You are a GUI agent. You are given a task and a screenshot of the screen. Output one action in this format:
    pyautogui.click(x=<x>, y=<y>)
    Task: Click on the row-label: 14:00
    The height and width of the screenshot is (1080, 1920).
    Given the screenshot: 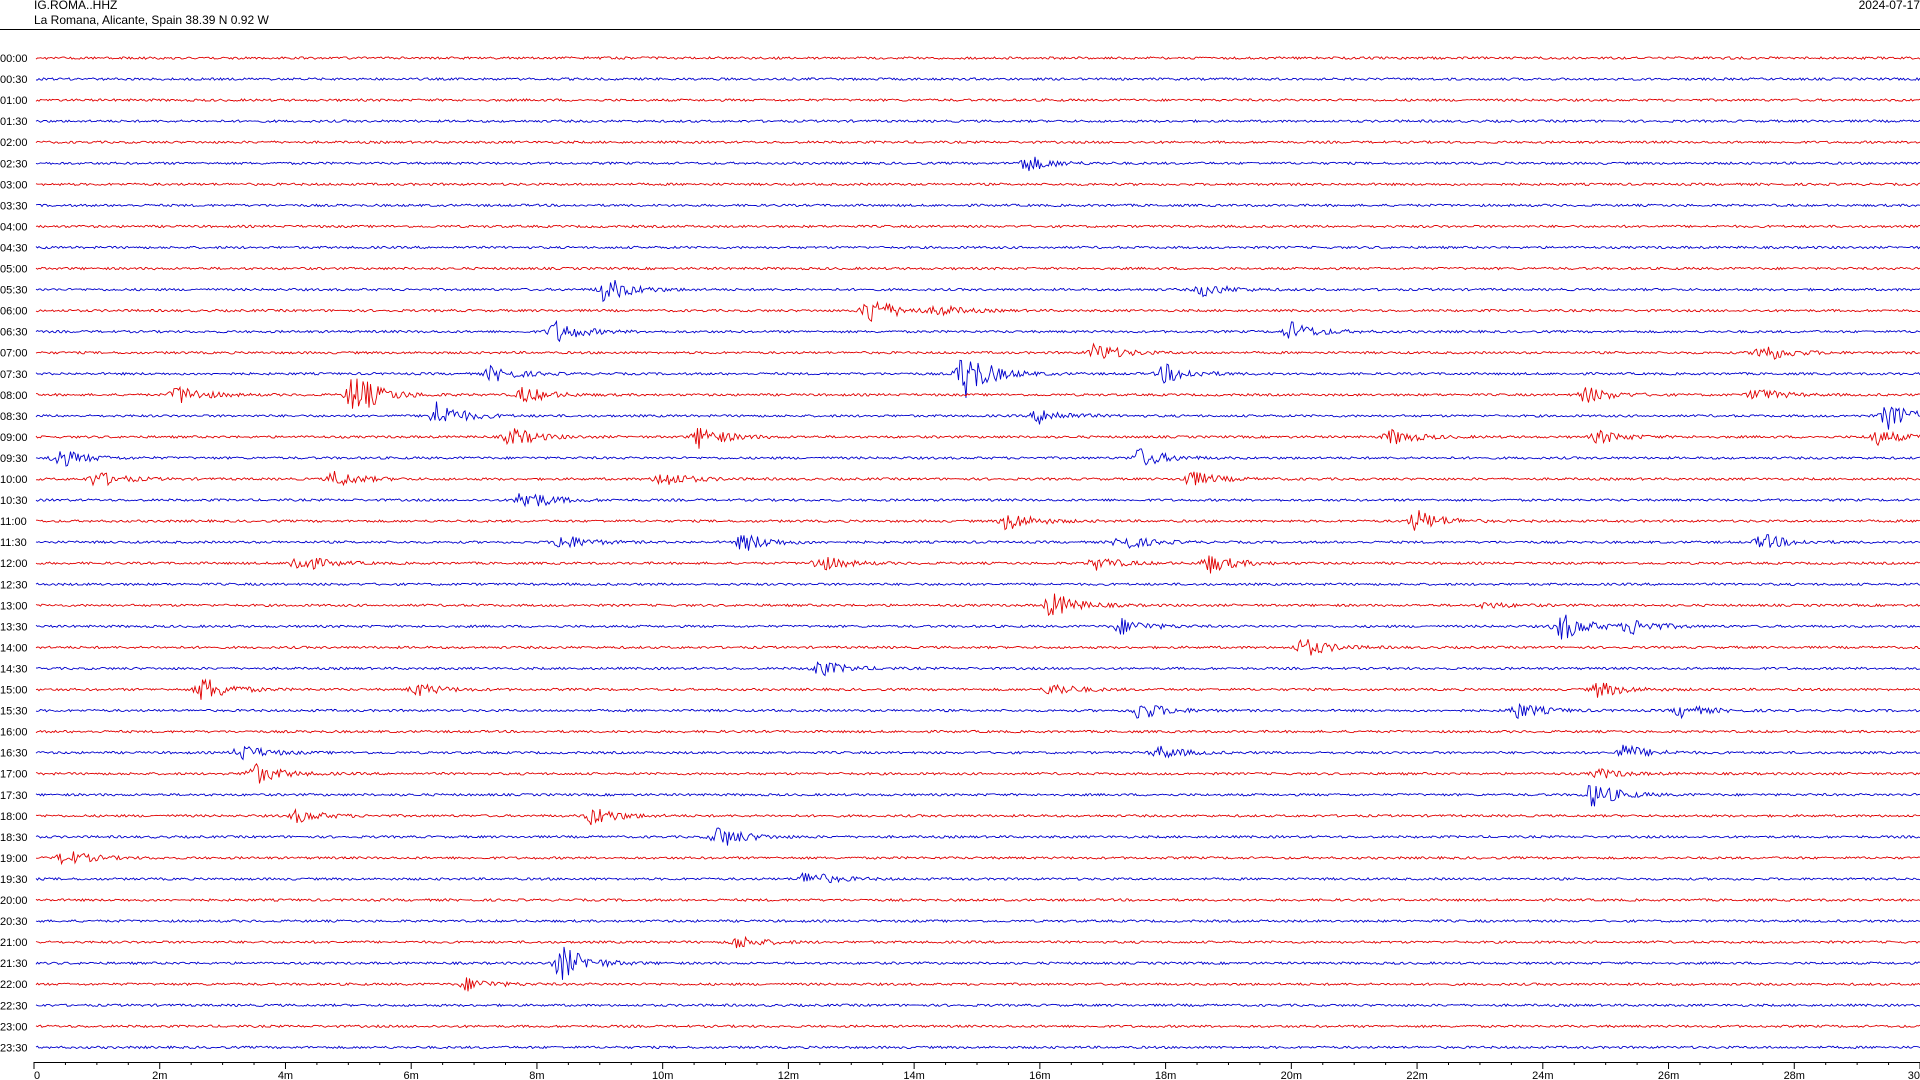 What is the action you would take?
    pyautogui.click(x=14, y=648)
    